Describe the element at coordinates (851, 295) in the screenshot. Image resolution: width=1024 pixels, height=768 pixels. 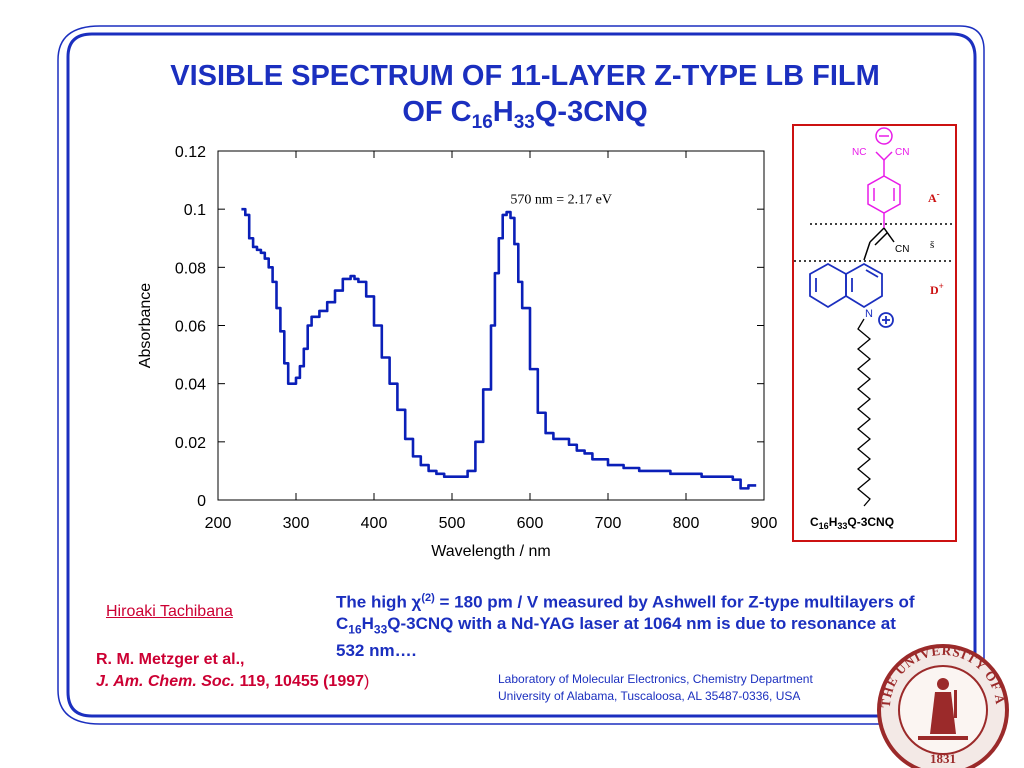
I see `donor-group` at that location.